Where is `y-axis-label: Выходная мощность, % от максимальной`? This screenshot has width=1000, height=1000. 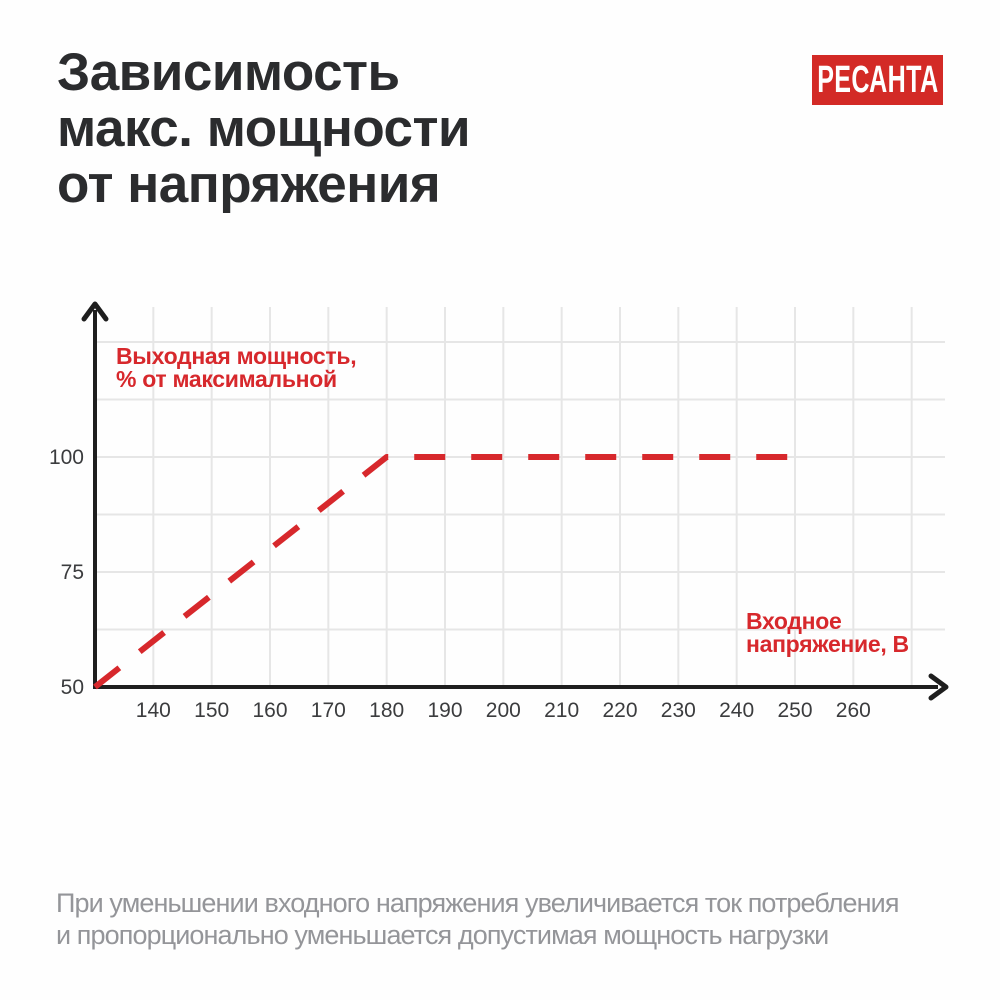 y-axis-label: Выходная мощность, % от максимальной is located at coordinates (236, 367).